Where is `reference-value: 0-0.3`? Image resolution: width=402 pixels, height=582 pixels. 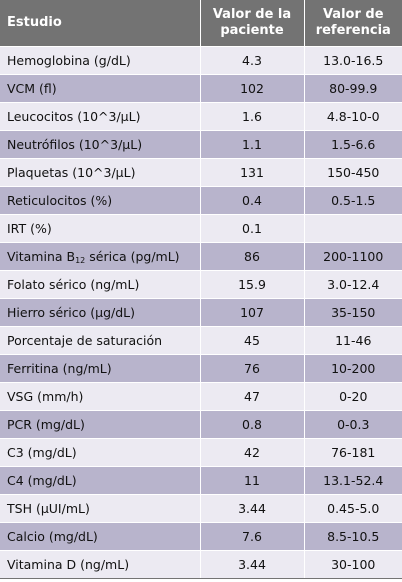 reference-value: 0-0.3 is located at coordinates (353, 423).